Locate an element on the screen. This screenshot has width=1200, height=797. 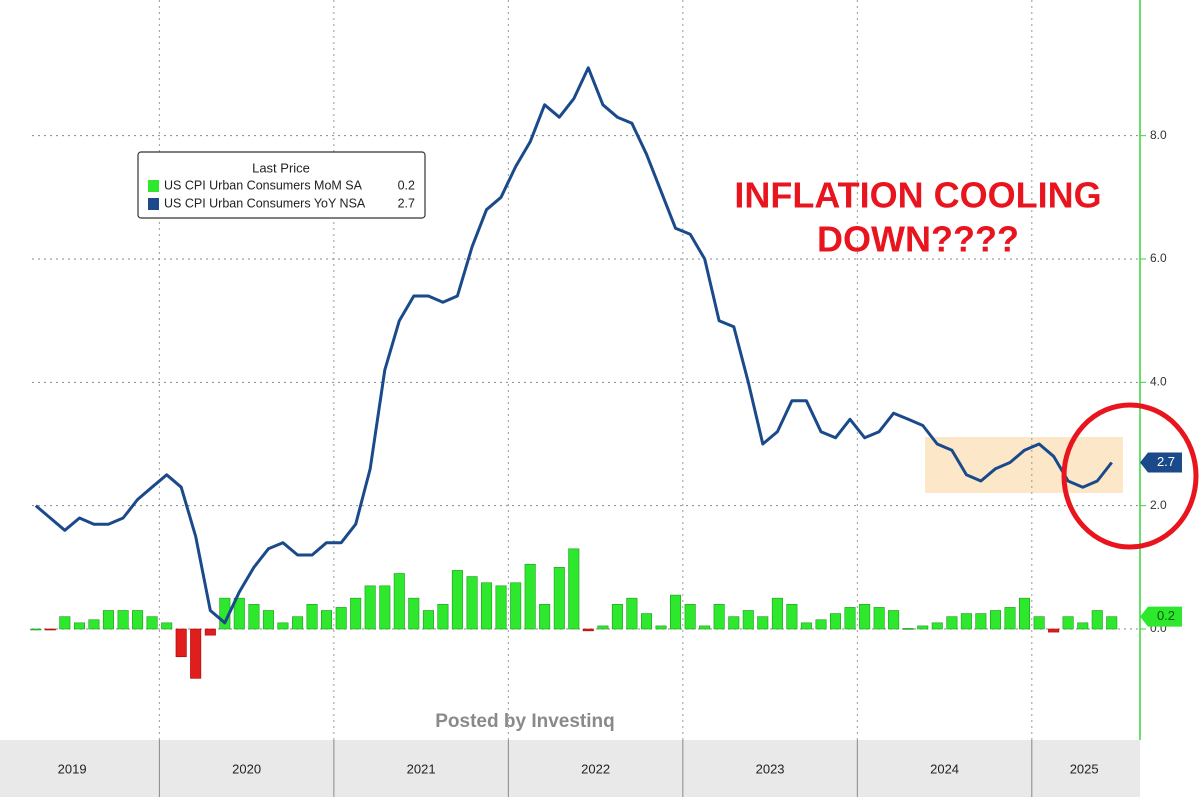
x-tick-label: 2023 is located at coordinates (770, 768).